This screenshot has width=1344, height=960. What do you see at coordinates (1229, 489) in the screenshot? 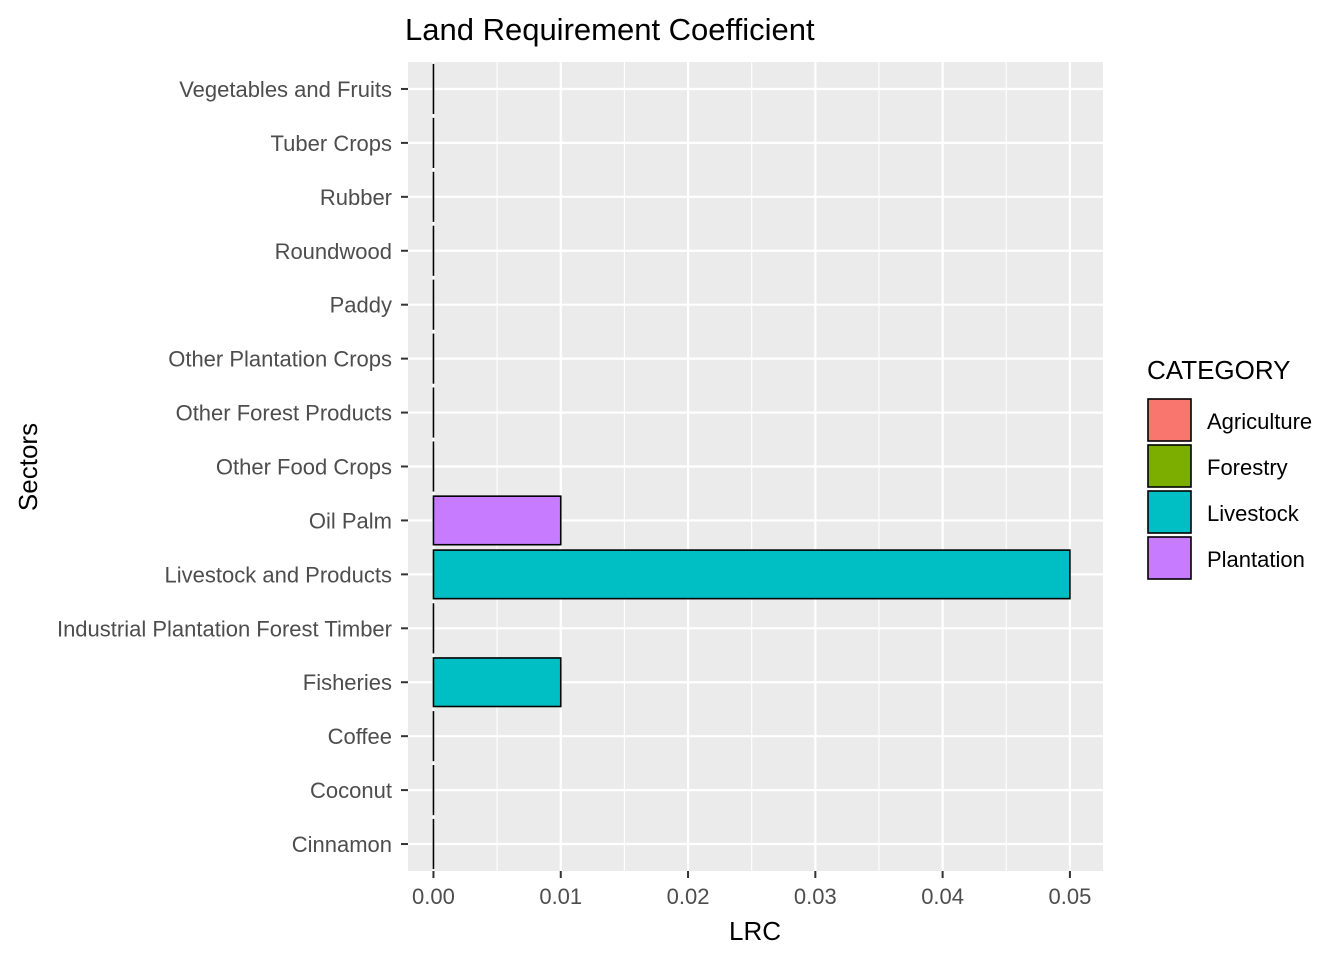
I see `legend-items: Agriculture Forestry Livestock Plantation` at bounding box center [1229, 489].